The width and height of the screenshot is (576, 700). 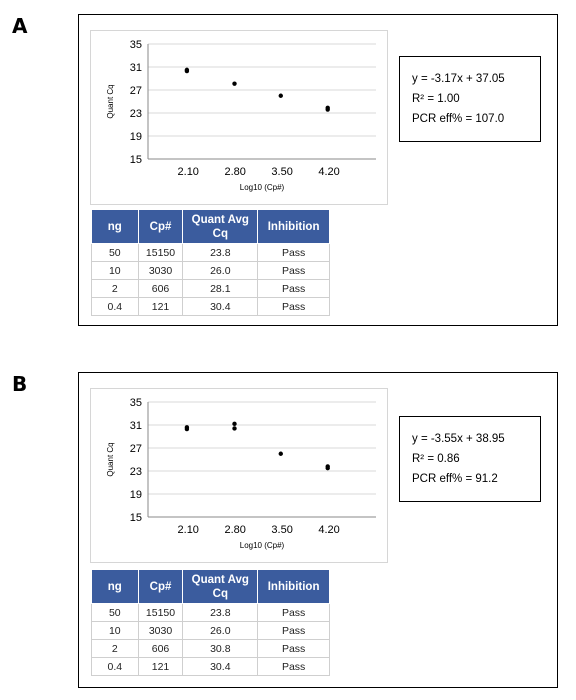 What do you see at coordinates (136, 426) in the screenshot?
I see `y-tick-label: 31` at bounding box center [136, 426].